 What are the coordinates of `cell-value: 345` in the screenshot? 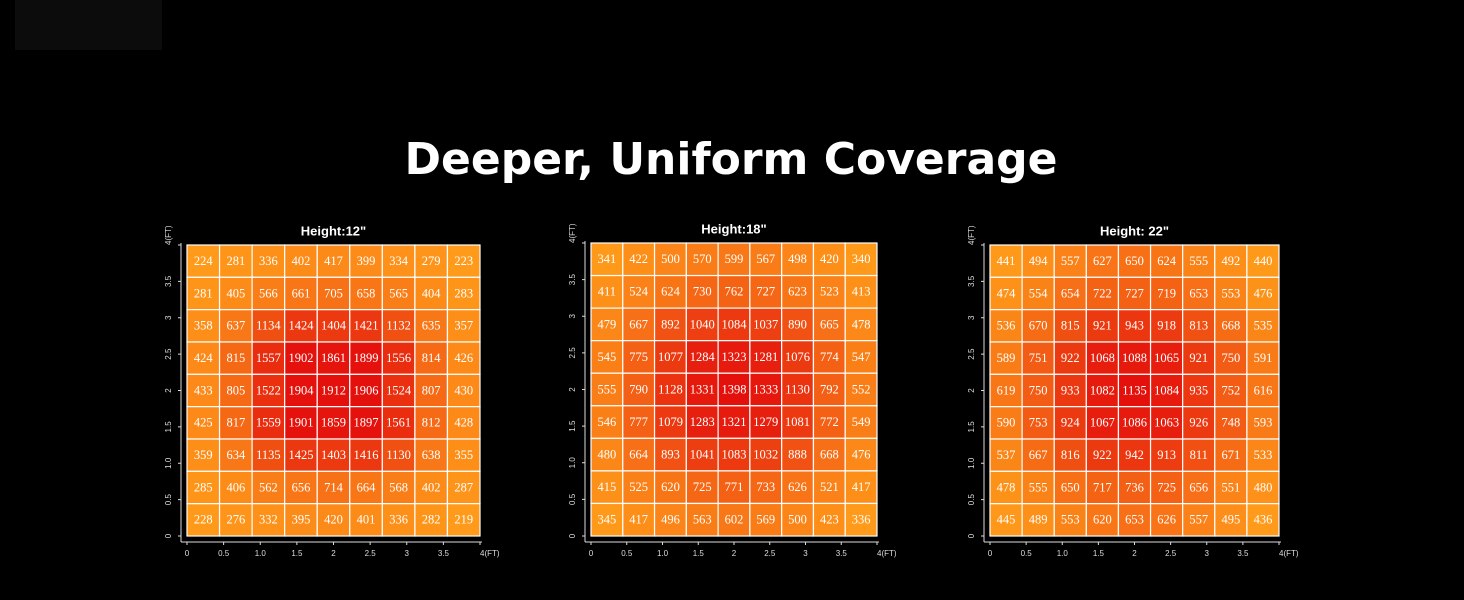 It's located at (607, 520).